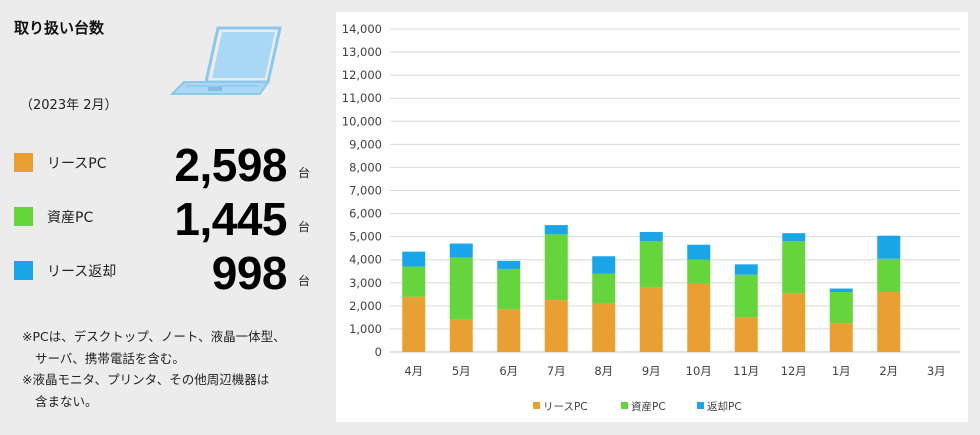 The width and height of the screenshot is (980, 435). Describe the element at coordinates (365, 191) in the screenshot. I see `y-tick-label: 7,000` at that location.